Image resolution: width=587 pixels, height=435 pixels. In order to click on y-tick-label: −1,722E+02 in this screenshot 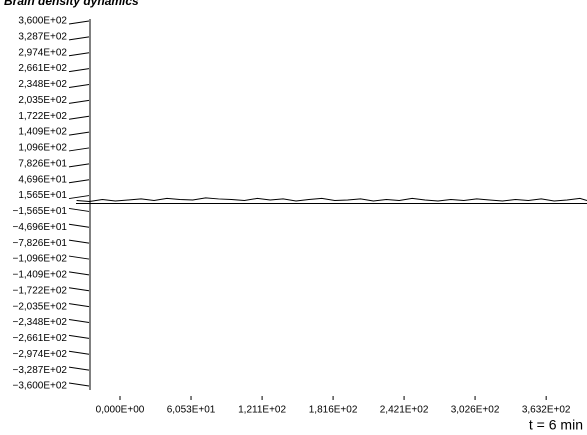, I will do `click(40, 290)`.